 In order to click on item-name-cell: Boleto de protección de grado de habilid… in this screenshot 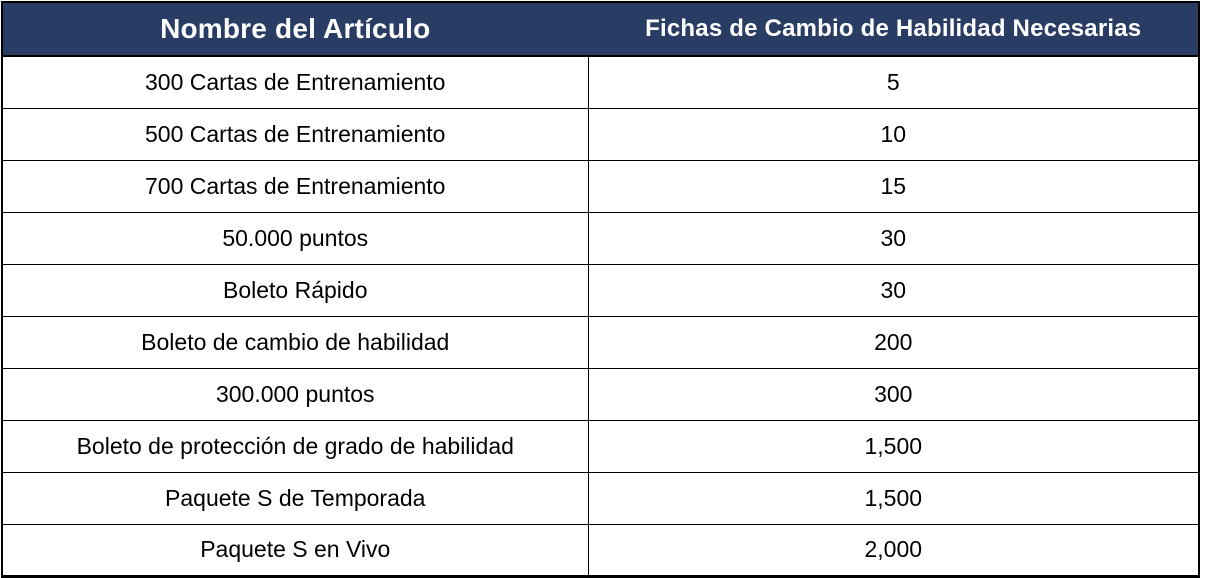, I will do `click(295, 446)`.